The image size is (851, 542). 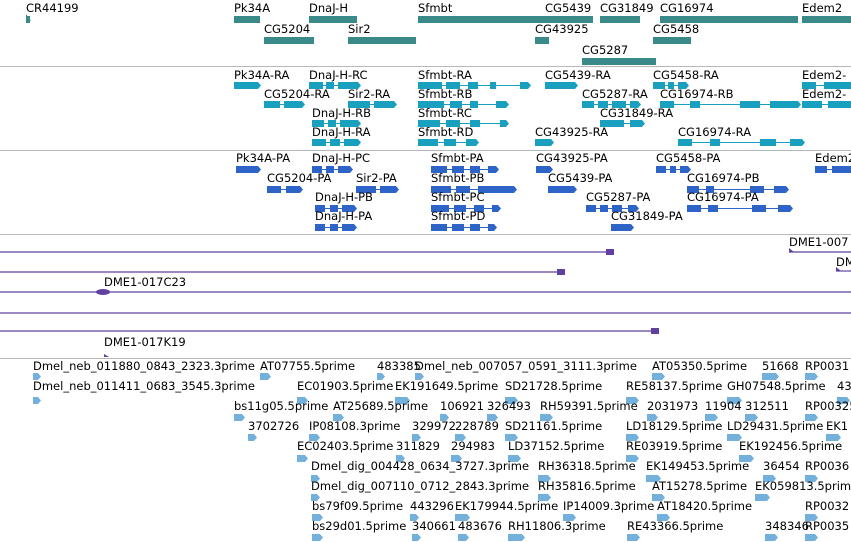 I want to click on ests-feature-label: 312511, so click(x=767, y=406).